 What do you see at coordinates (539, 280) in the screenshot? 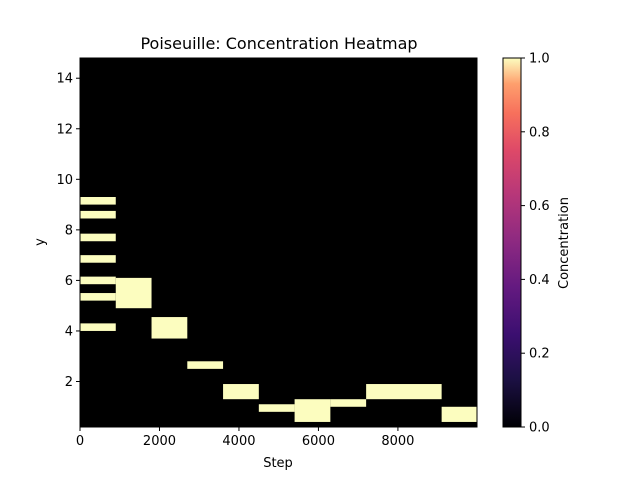
I see `colorbar-tick-label-2: 0.4` at bounding box center [539, 280].